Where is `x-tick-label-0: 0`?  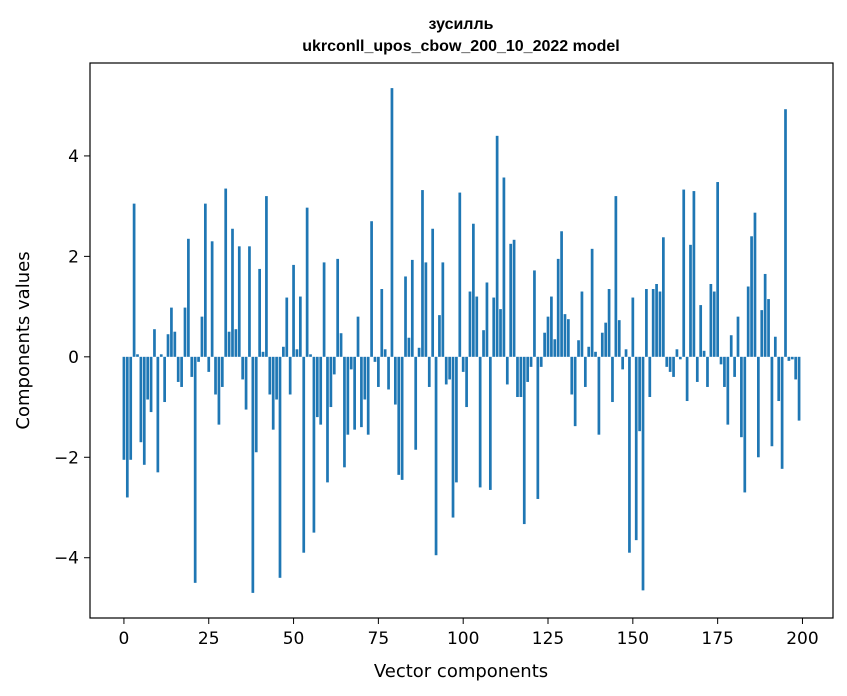
x-tick-label-0: 0 is located at coordinates (124, 639).